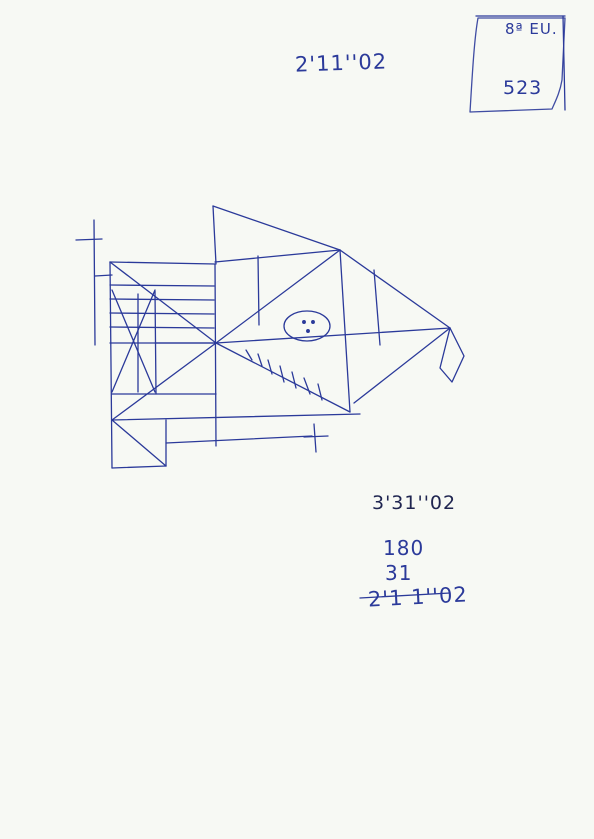 This screenshot has height=839, width=594. What do you see at coordinates (452, 355) in the screenshot?
I see `right-diamond` at bounding box center [452, 355].